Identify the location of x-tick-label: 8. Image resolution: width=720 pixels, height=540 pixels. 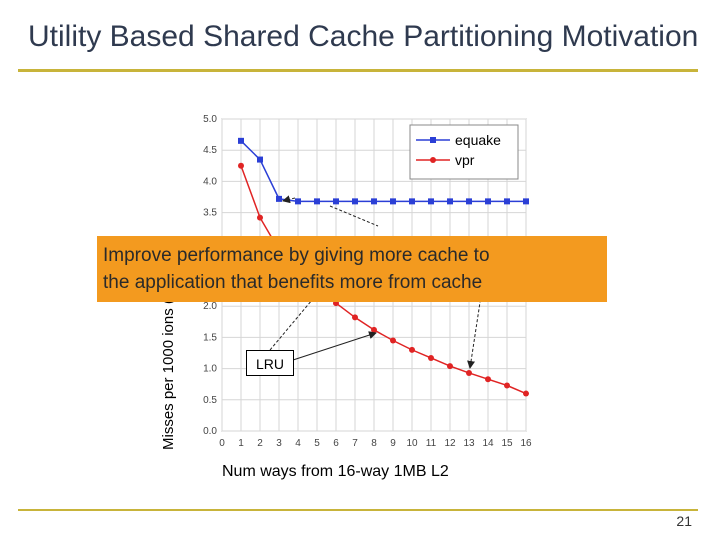
(374, 443).